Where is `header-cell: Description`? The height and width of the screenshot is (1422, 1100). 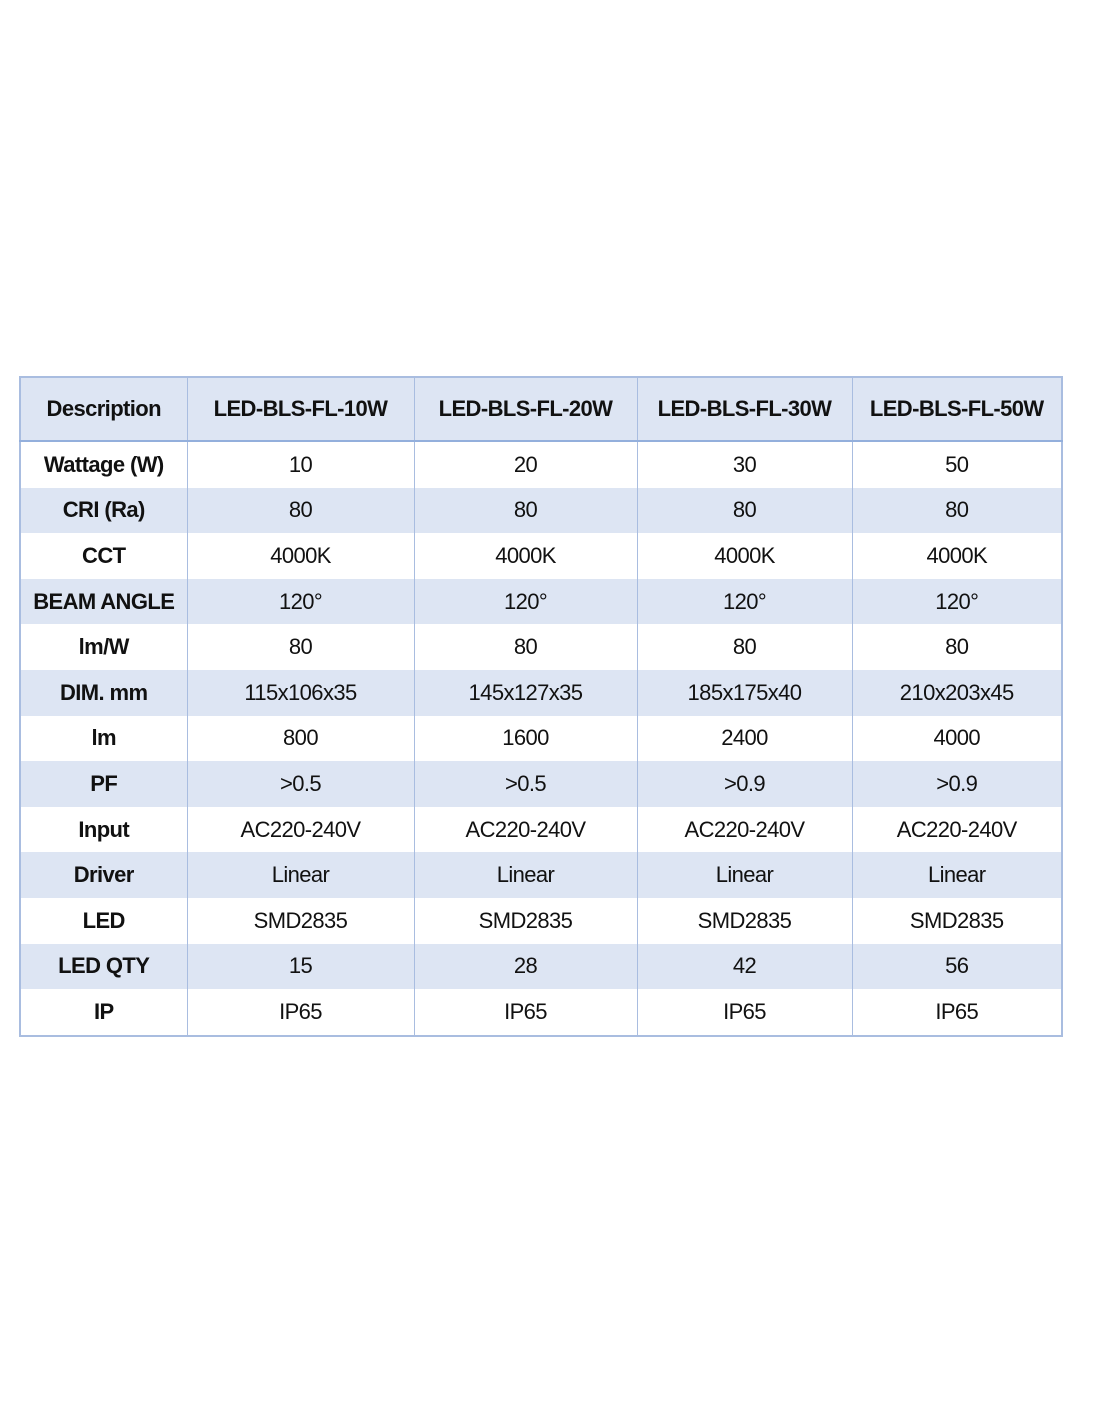
header-cell: Description is located at coordinates (103, 409).